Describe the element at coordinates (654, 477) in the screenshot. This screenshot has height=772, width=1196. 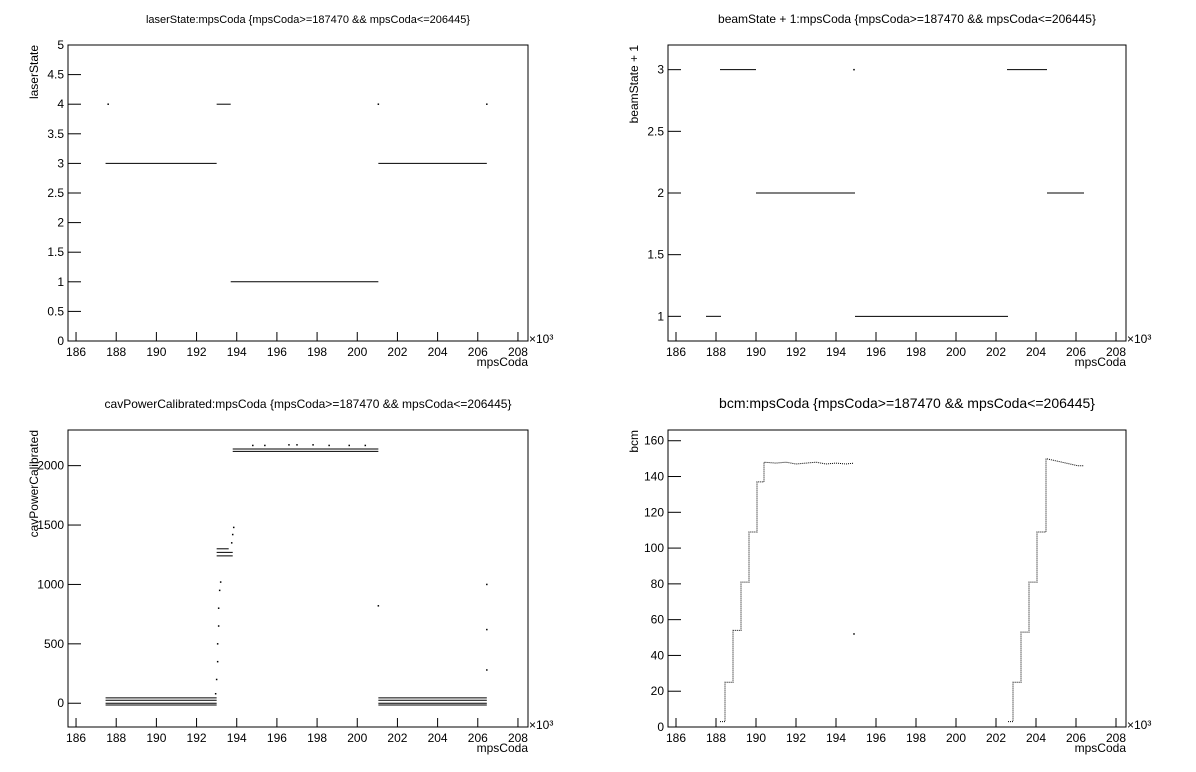
I see `y-tick-label: 140` at that location.